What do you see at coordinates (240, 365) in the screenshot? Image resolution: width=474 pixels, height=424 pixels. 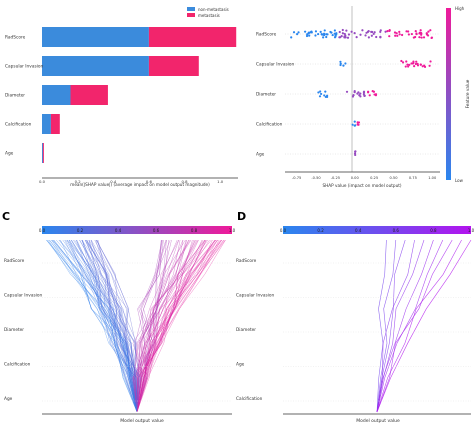 I see `panel-d-y-label-age: Age` at bounding box center [240, 365].